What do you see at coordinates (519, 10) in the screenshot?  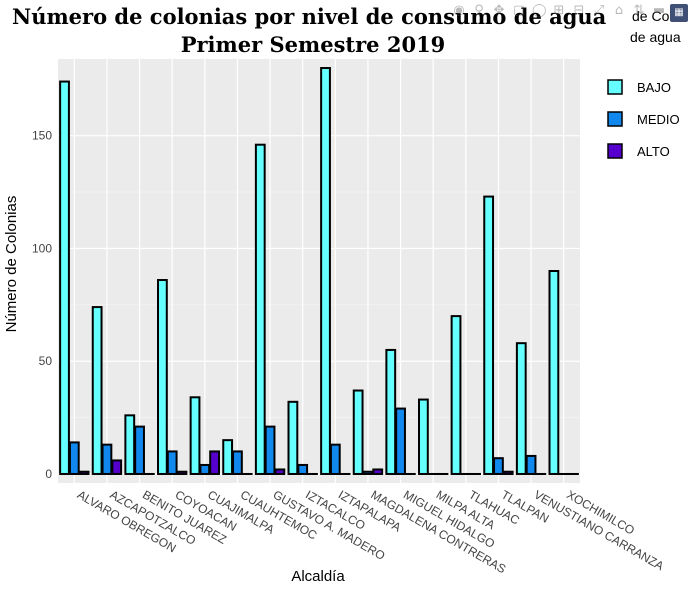 I see `box-select-icon: ▢` at bounding box center [519, 10].